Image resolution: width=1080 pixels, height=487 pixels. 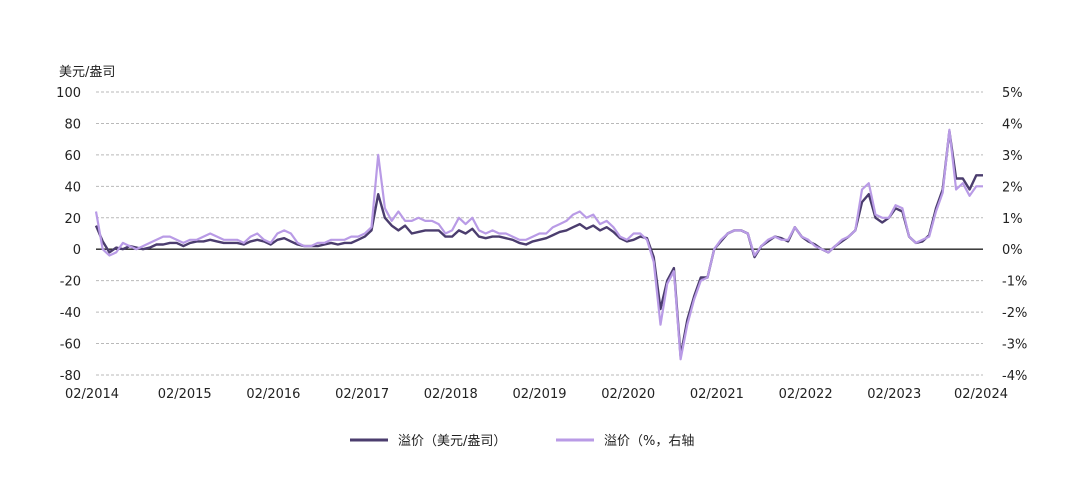 What do you see at coordinates (70, 376) in the screenshot?
I see `y-left-tick-label: -80` at bounding box center [70, 376].